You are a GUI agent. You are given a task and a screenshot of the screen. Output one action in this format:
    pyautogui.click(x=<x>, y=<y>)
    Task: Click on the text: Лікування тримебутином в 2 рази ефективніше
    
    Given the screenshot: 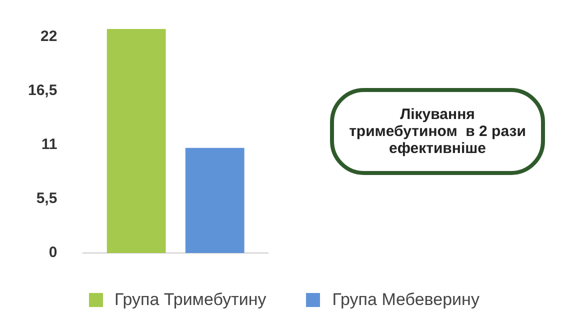 What is the action you would take?
    pyautogui.click(x=437, y=131)
    